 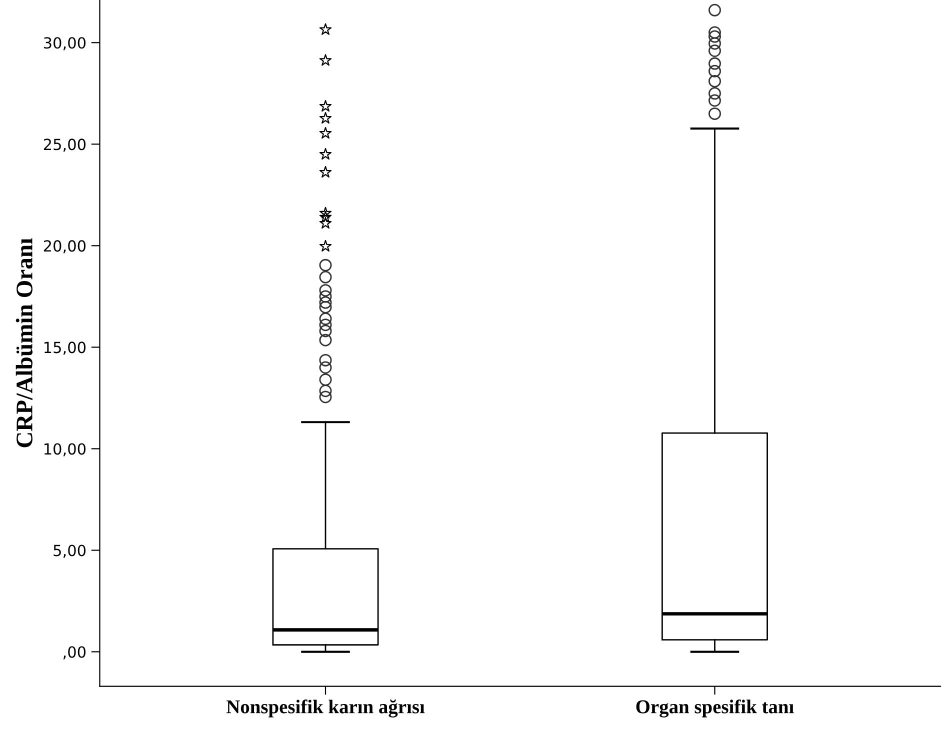 I want to click on y-tick-label: 25,00, so click(x=65, y=145).